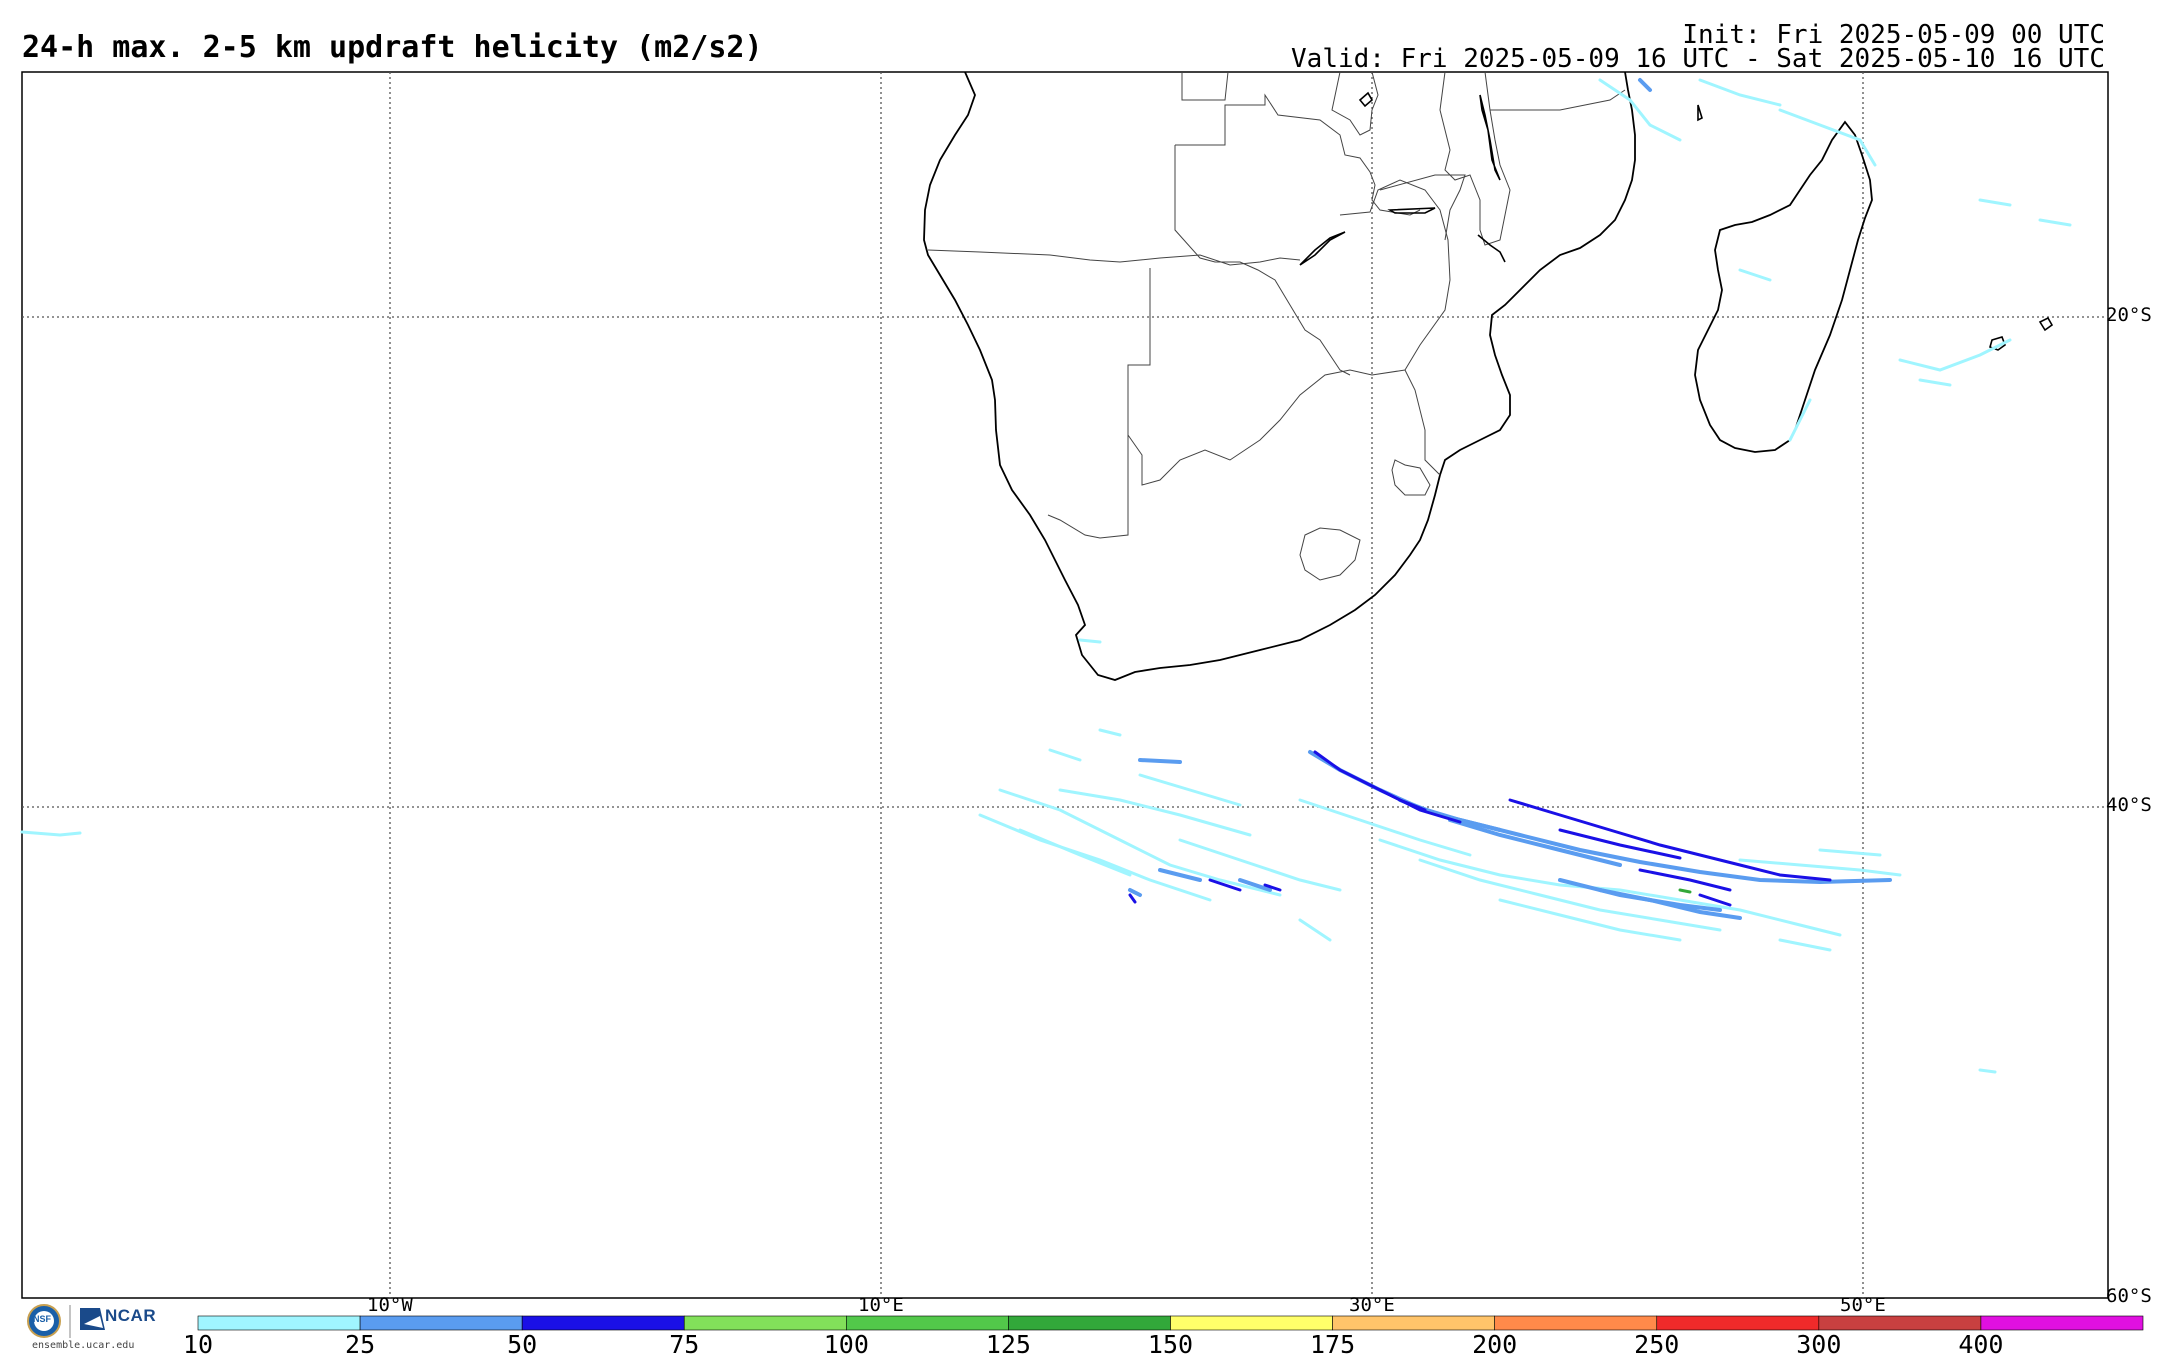  What do you see at coordinates (1008, 1344) in the screenshot?
I see `colorbar-label-5: 125` at bounding box center [1008, 1344].